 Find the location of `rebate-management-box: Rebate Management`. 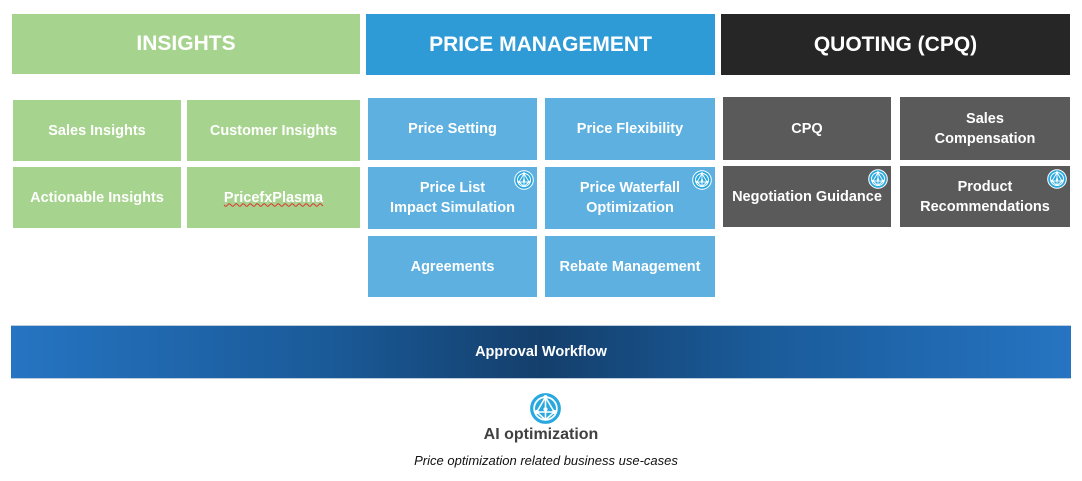

rebate-management-box: Rebate Management is located at coordinates (630, 266).